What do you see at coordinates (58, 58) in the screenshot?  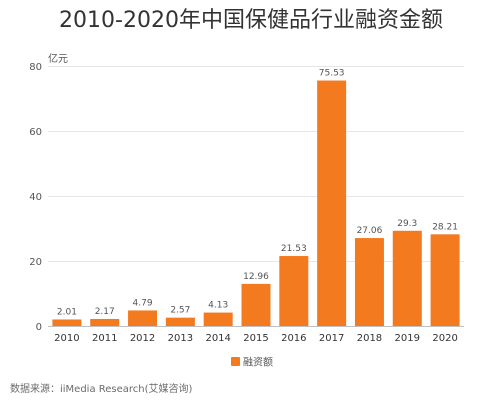 I see `y-axis-label: 亿元` at bounding box center [58, 58].